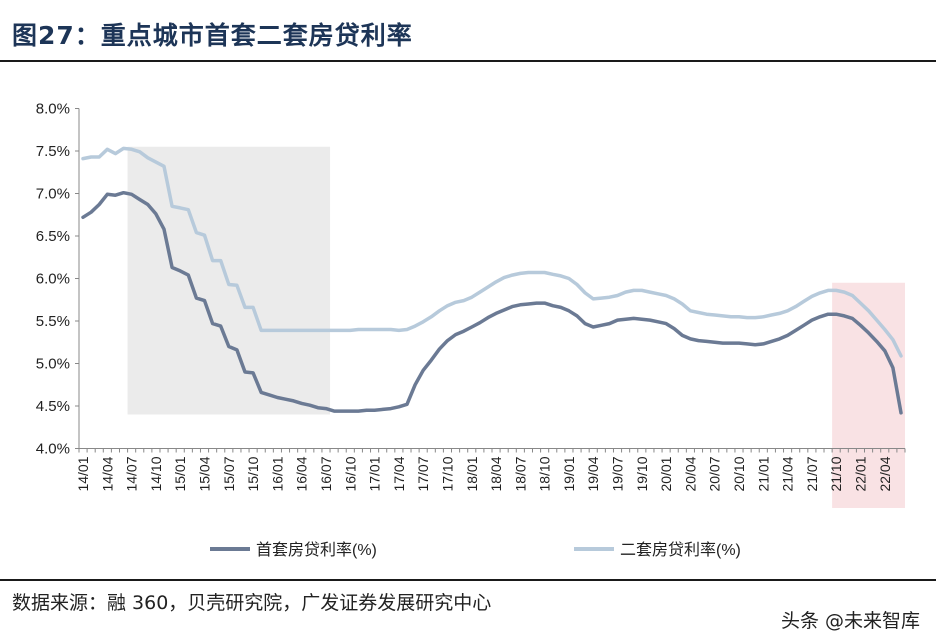 The image size is (936, 644). I want to click on x-tick-label: 20/10, so click(739, 473).